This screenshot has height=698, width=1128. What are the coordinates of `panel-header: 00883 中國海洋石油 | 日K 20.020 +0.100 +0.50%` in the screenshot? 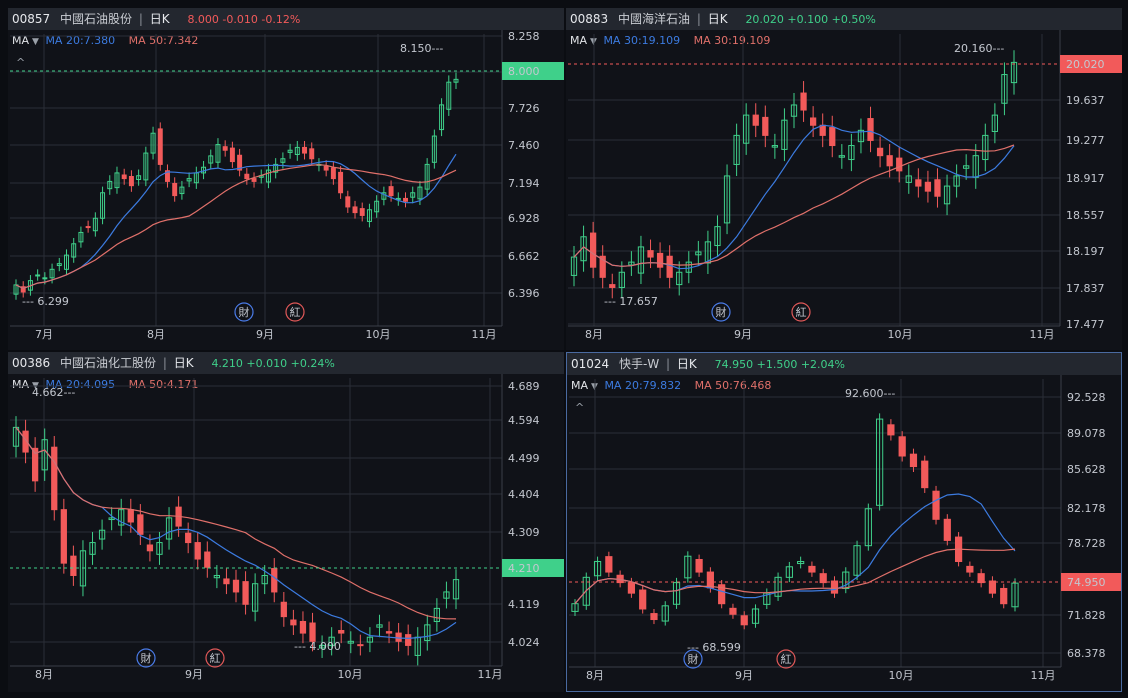 It's located at (844, 19).